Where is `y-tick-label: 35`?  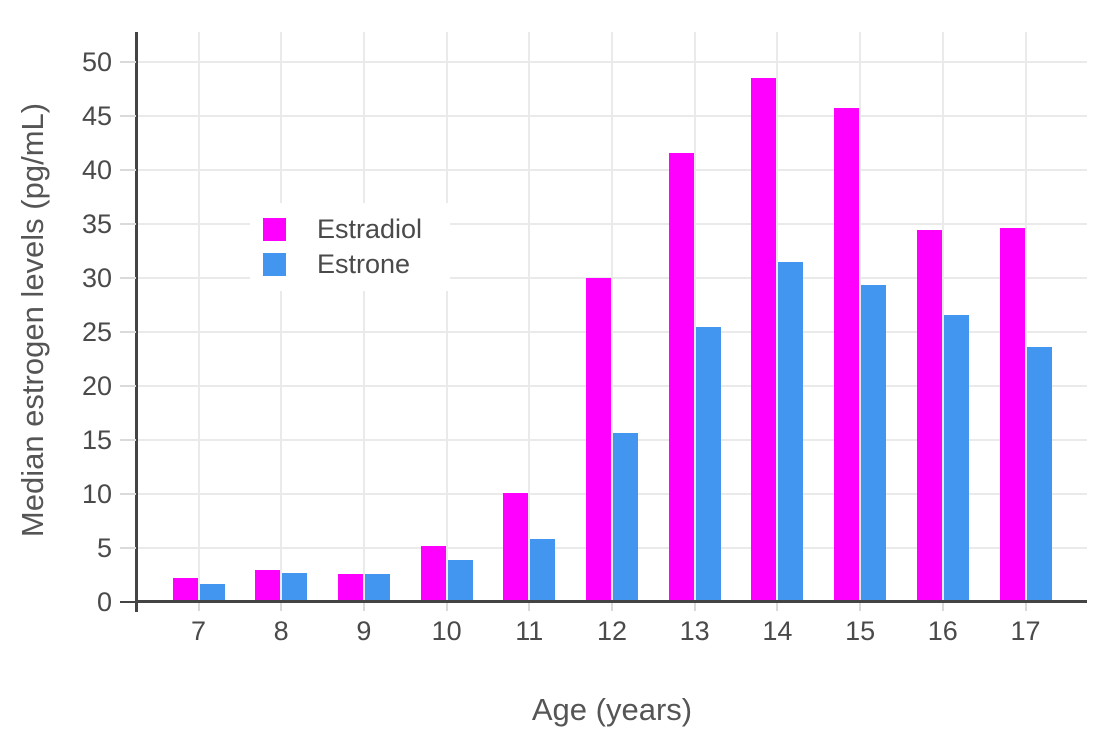 y-tick-label: 35 is located at coordinates (96, 224).